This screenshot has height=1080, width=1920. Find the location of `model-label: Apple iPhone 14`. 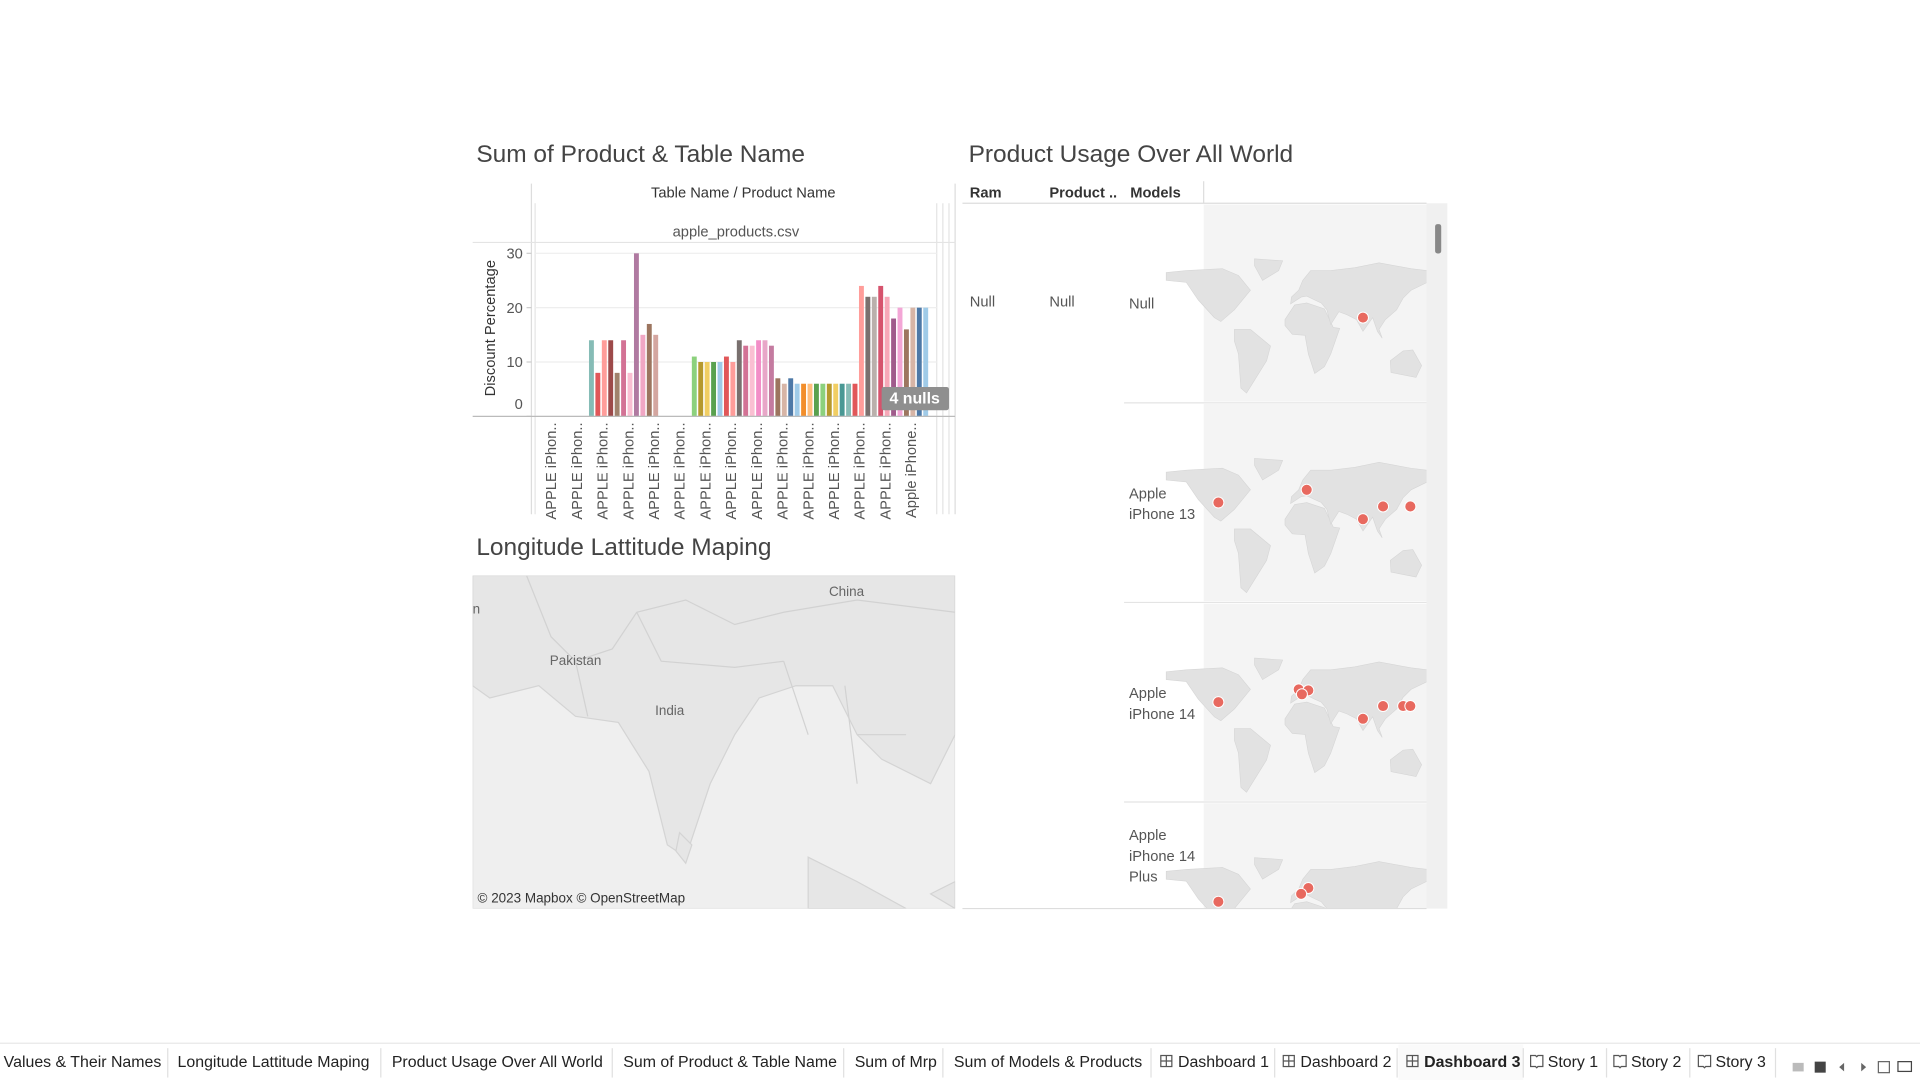

model-label: Apple iPhone 14 is located at coordinates (1162, 702).